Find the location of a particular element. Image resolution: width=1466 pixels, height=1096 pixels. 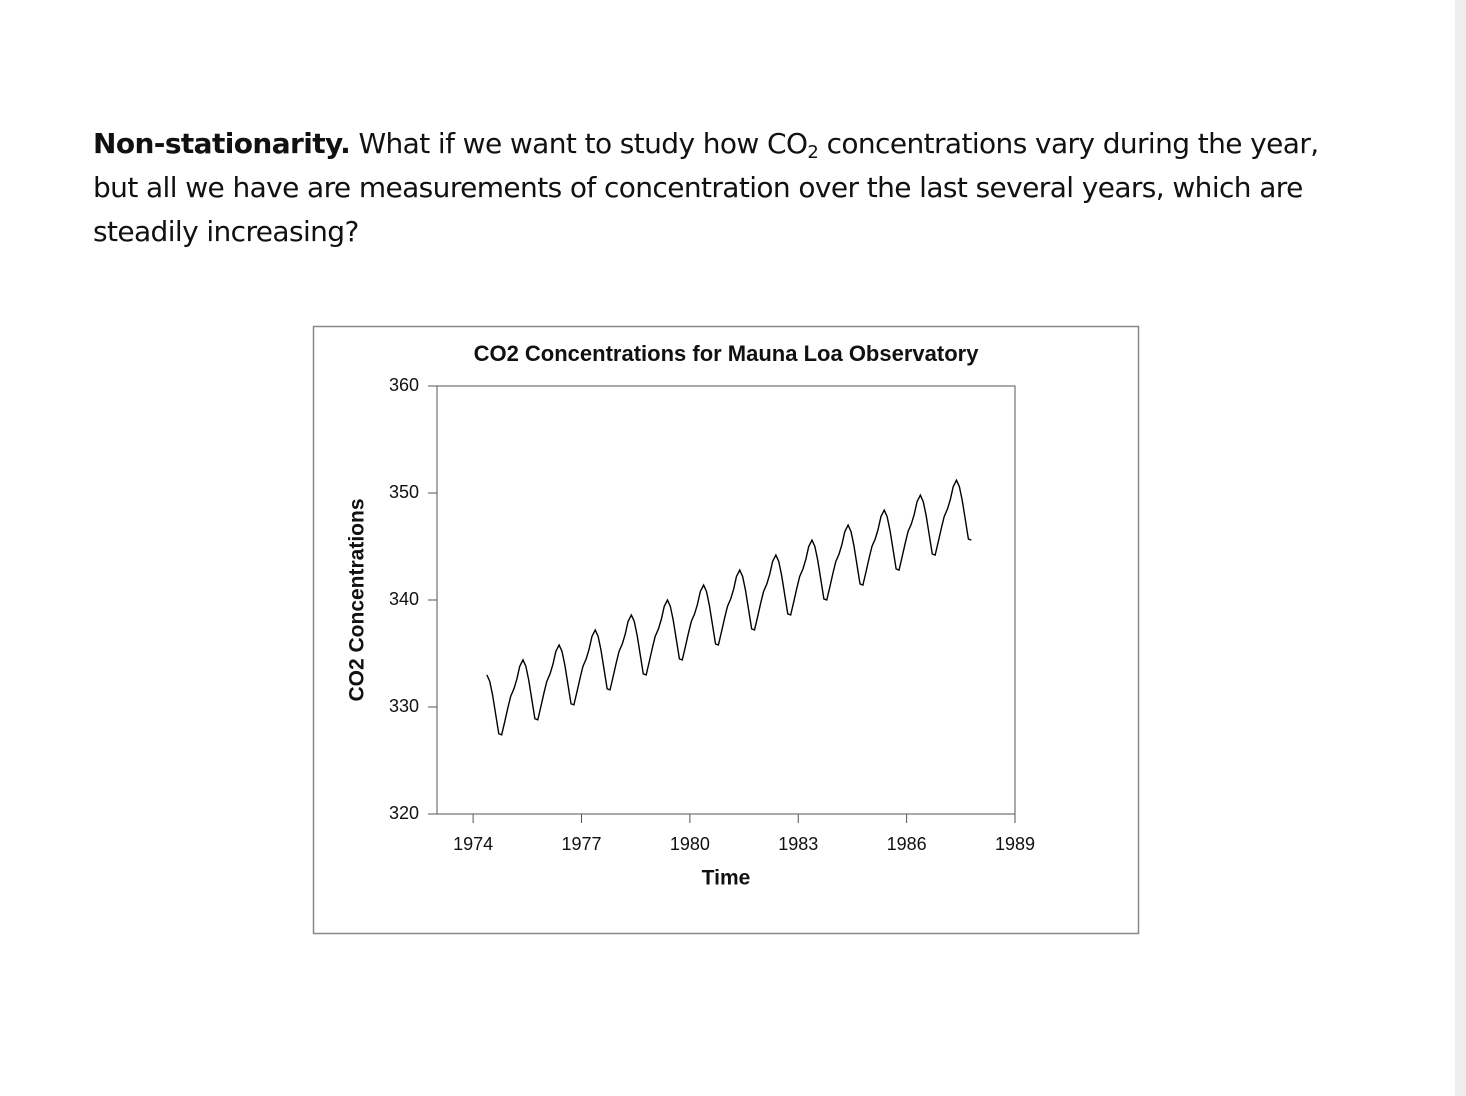

y-tick-label: 350 is located at coordinates (404, 492).